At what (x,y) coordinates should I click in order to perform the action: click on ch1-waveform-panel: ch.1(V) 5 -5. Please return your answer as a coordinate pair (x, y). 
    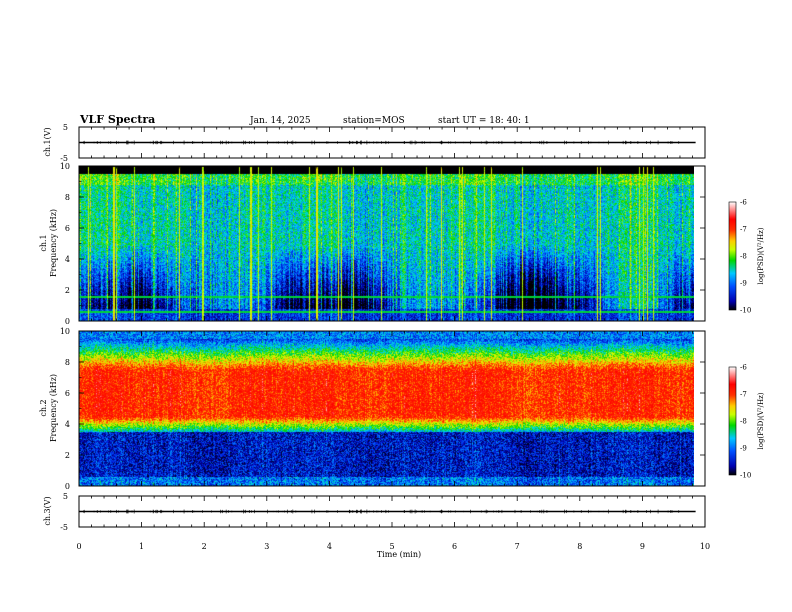
    Looking at the image, I should click on (374, 143).